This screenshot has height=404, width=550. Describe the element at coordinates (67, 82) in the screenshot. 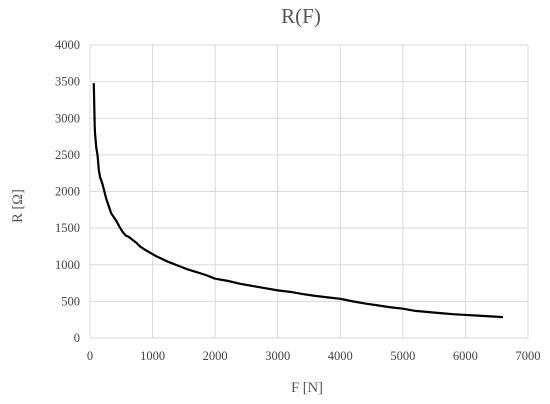

I see `y-tick-label: 3500` at that location.